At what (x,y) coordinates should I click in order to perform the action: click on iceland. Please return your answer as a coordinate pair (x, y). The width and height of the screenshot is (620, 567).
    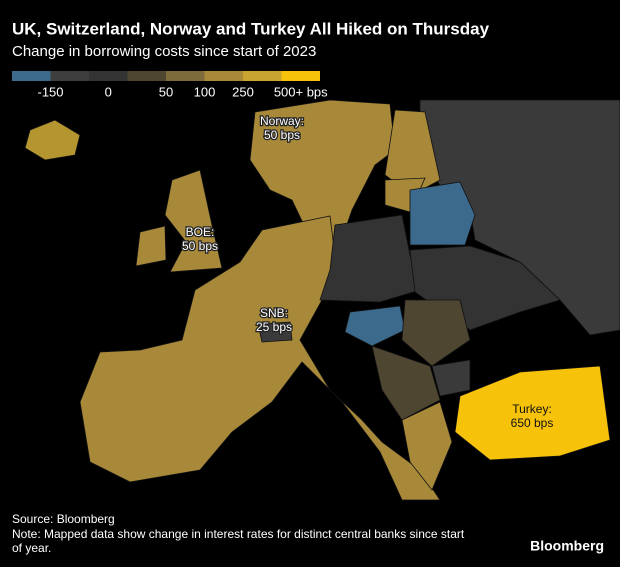
    Looking at the image, I should click on (52, 140).